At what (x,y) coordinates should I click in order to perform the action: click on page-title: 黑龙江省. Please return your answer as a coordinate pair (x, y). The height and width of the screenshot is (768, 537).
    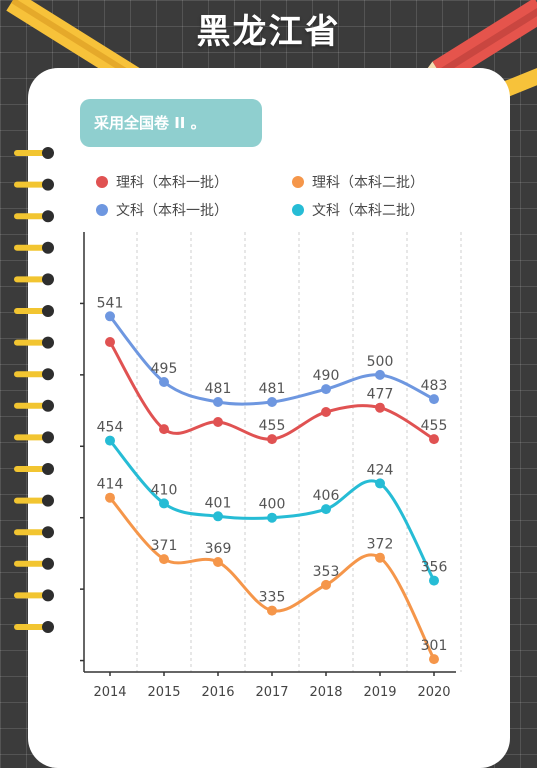
    Looking at the image, I should click on (268, 32).